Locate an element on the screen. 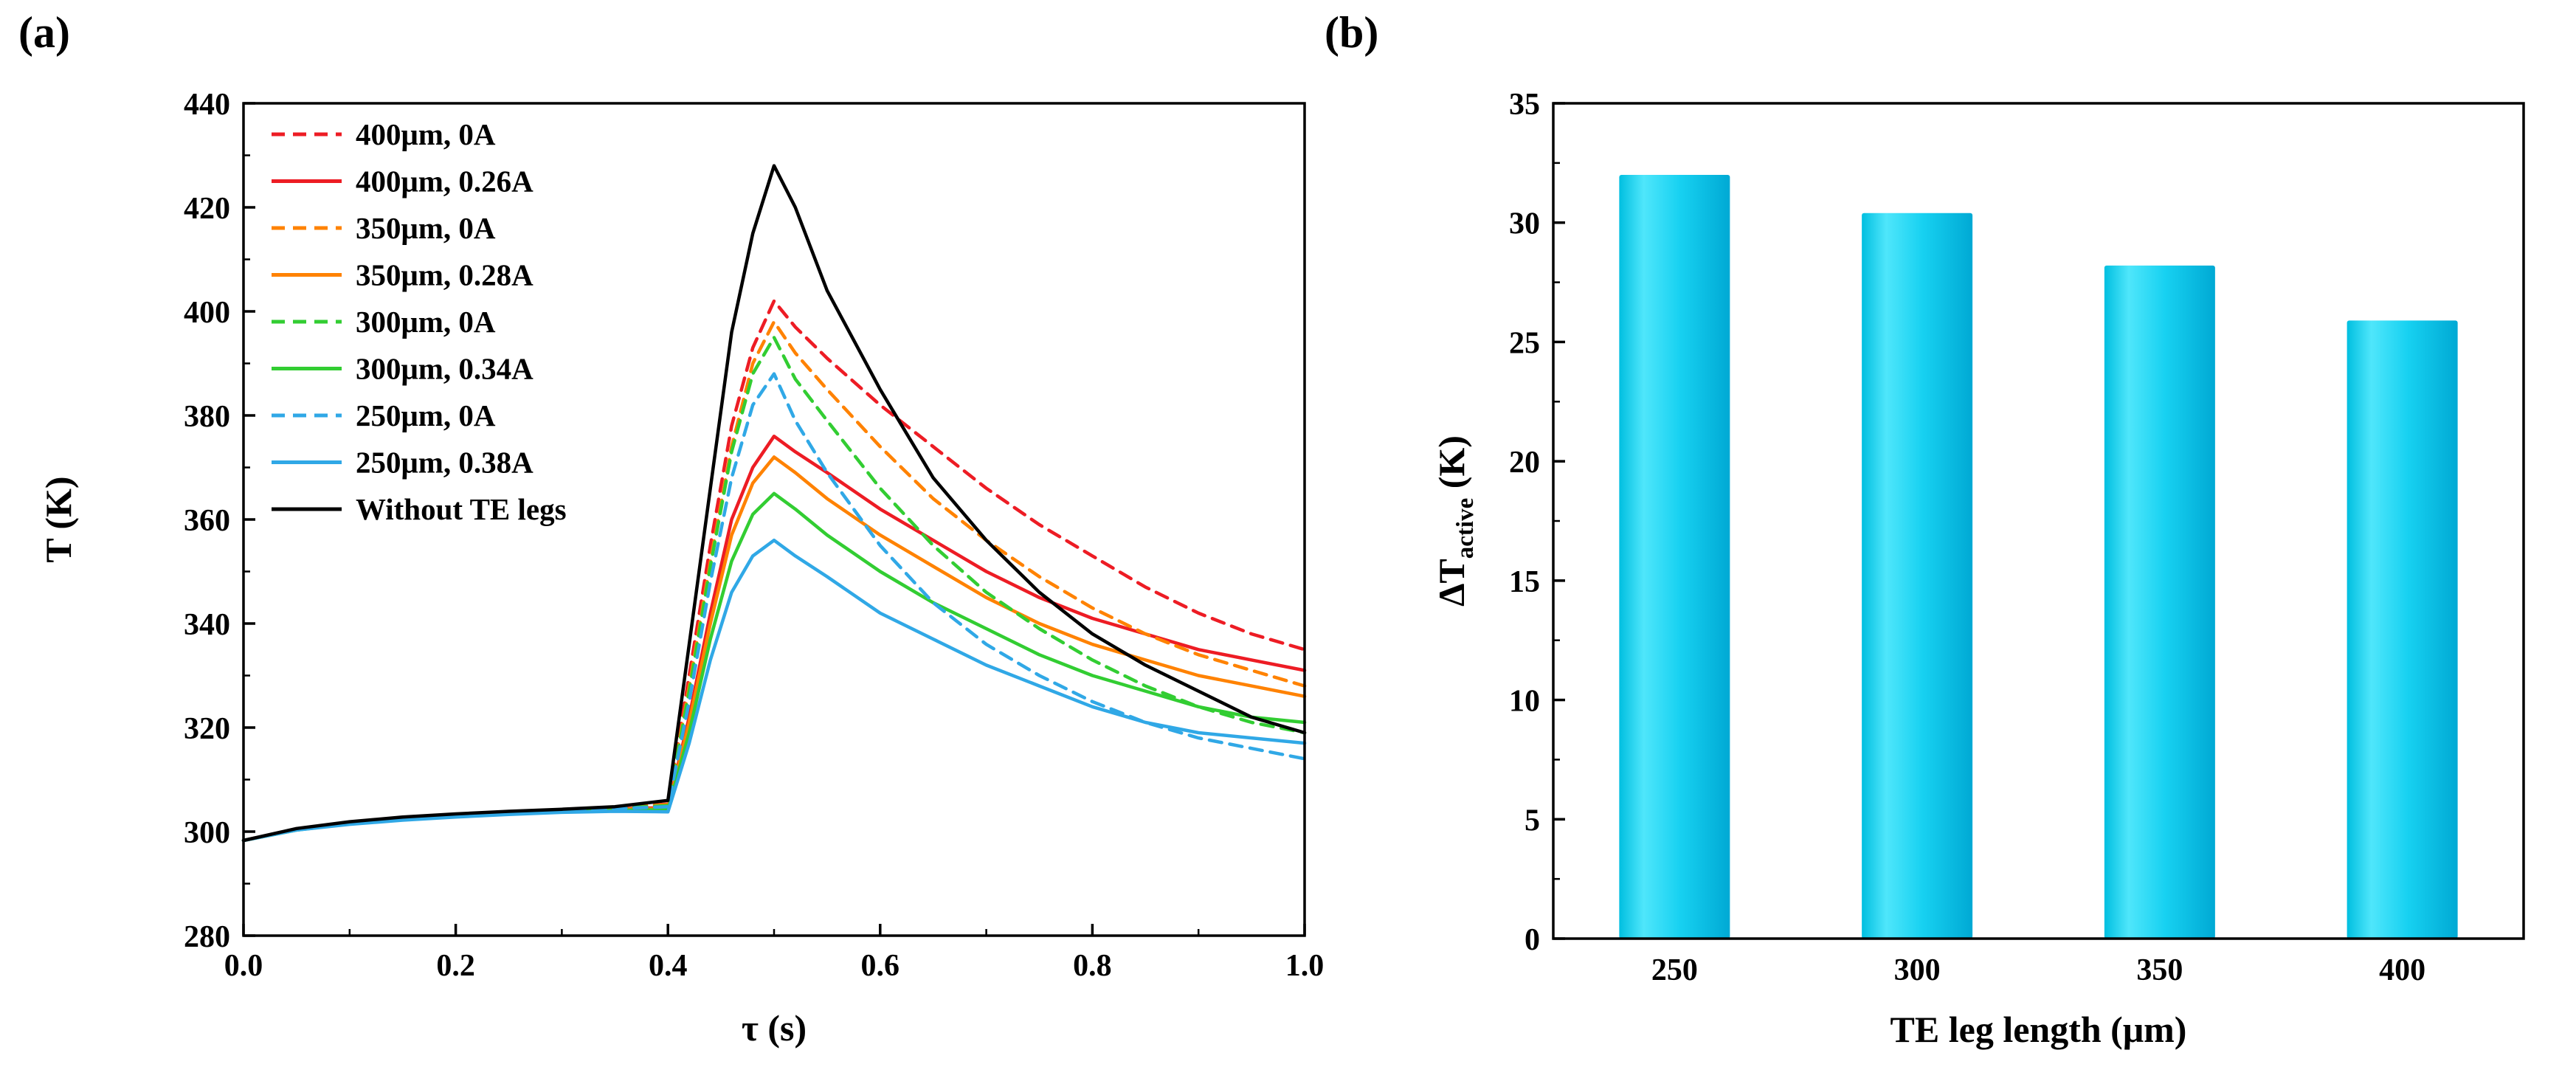 The image size is (2576, 1067). x-tick-label: 0.4 is located at coordinates (668, 966).